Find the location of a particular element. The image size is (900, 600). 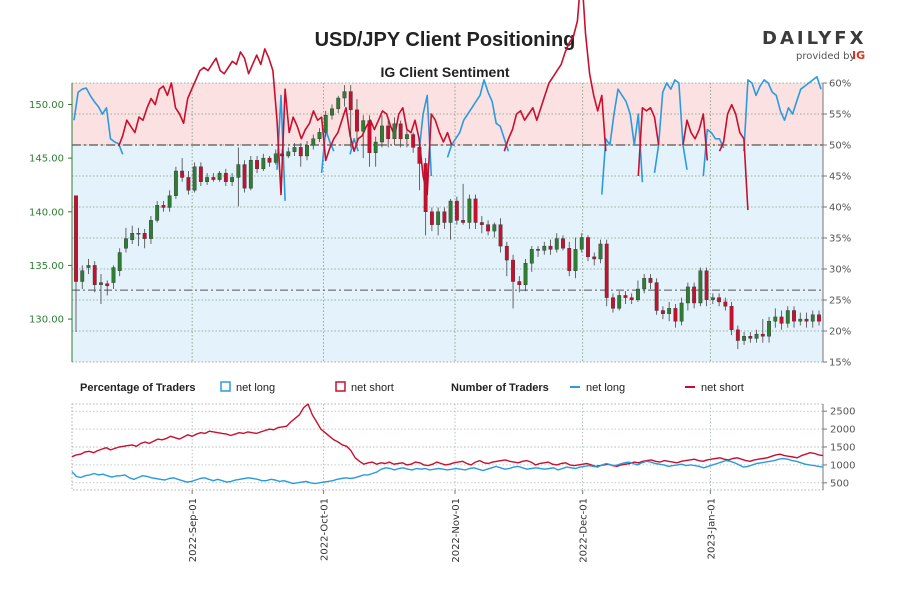

x-tick-label: 2022-Nov-01 is located at coordinates (456, 530).